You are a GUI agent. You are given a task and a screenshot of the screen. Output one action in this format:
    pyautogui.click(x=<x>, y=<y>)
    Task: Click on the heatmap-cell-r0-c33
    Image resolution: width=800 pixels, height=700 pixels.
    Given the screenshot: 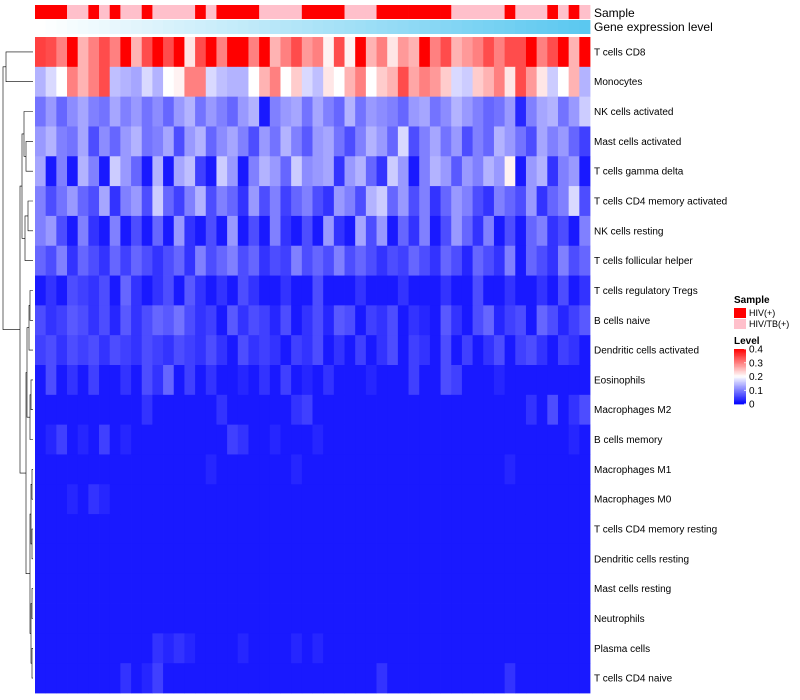 What is the action you would take?
    pyautogui.click(x=393, y=52)
    